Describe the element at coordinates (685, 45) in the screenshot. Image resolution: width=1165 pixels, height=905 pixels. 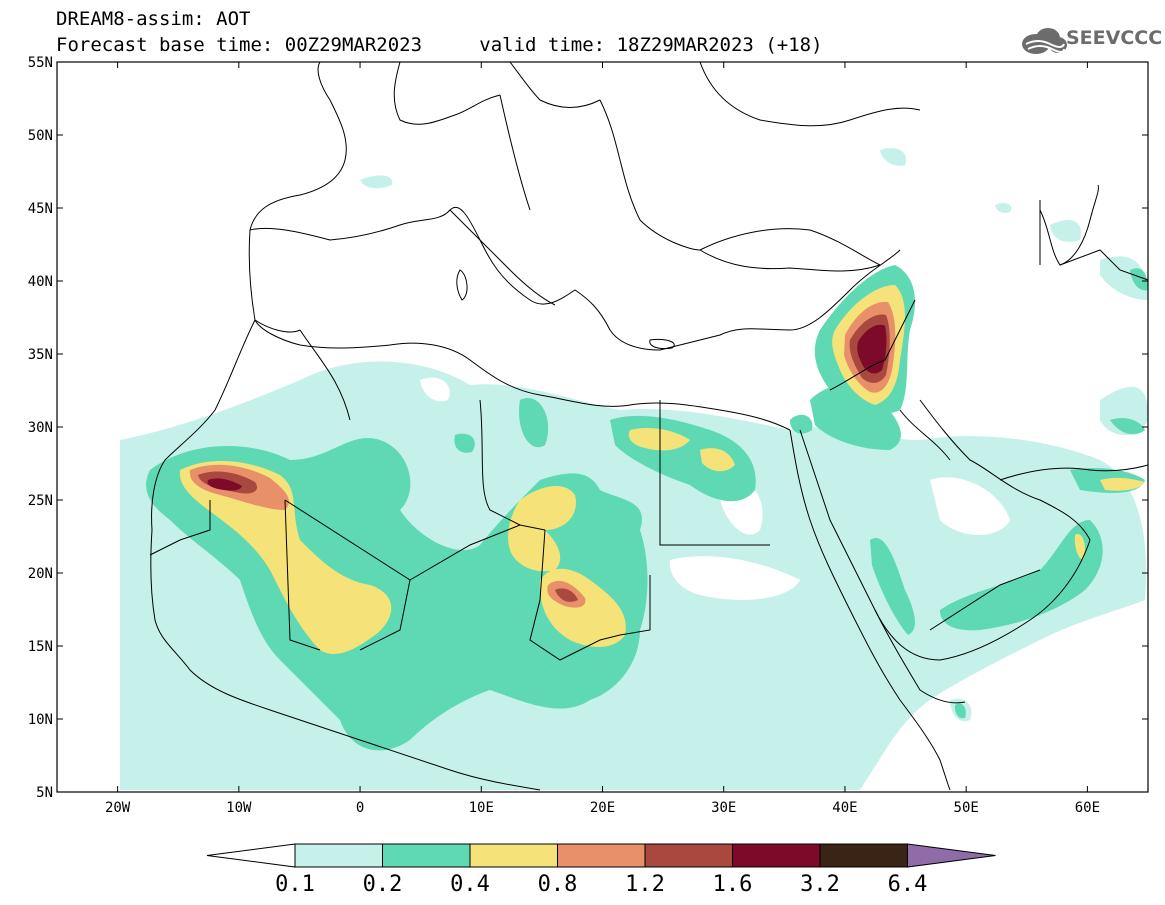
I see `valid-time-value: 18Z29MAR2023` at that location.